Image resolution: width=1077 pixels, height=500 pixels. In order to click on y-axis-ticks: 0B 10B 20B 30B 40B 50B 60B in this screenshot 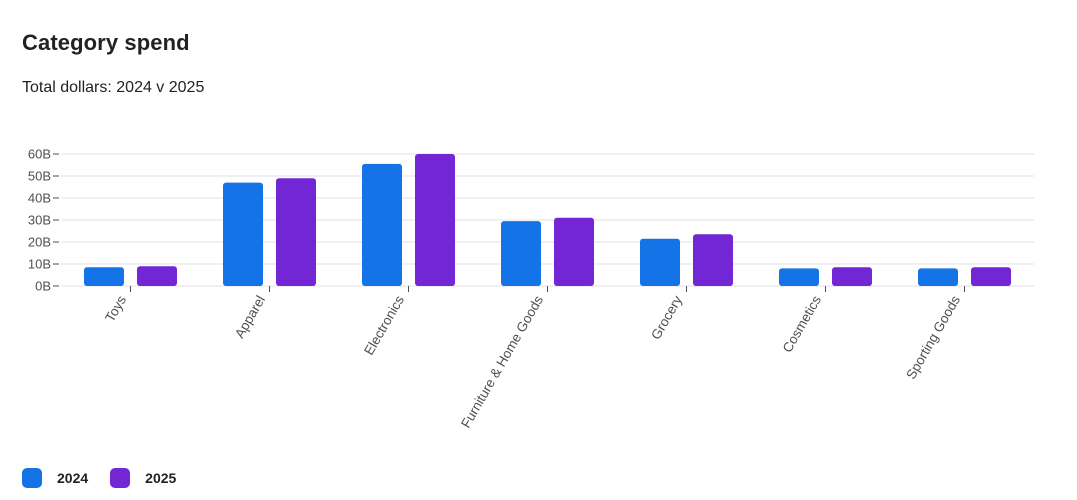, I will do `click(43, 220)`.